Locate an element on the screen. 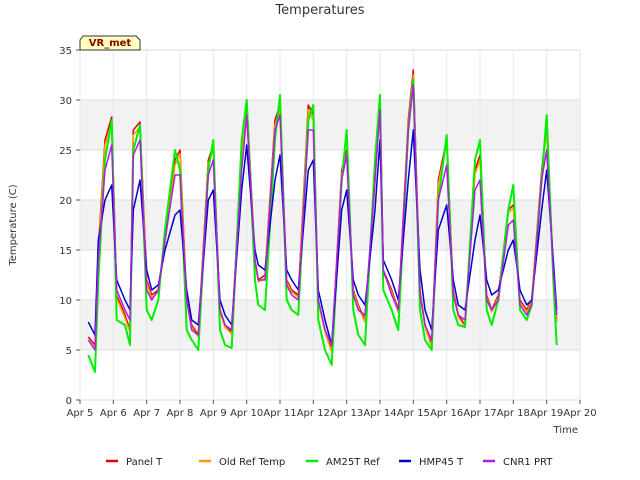  y-axis-label: Temperature (C) is located at coordinates (13, 225).